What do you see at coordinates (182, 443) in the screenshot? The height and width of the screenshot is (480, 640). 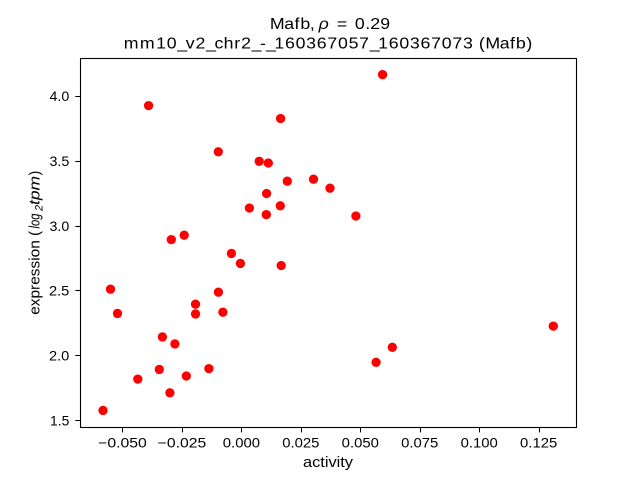 I see `svg-text: −0.025` at bounding box center [182, 443].